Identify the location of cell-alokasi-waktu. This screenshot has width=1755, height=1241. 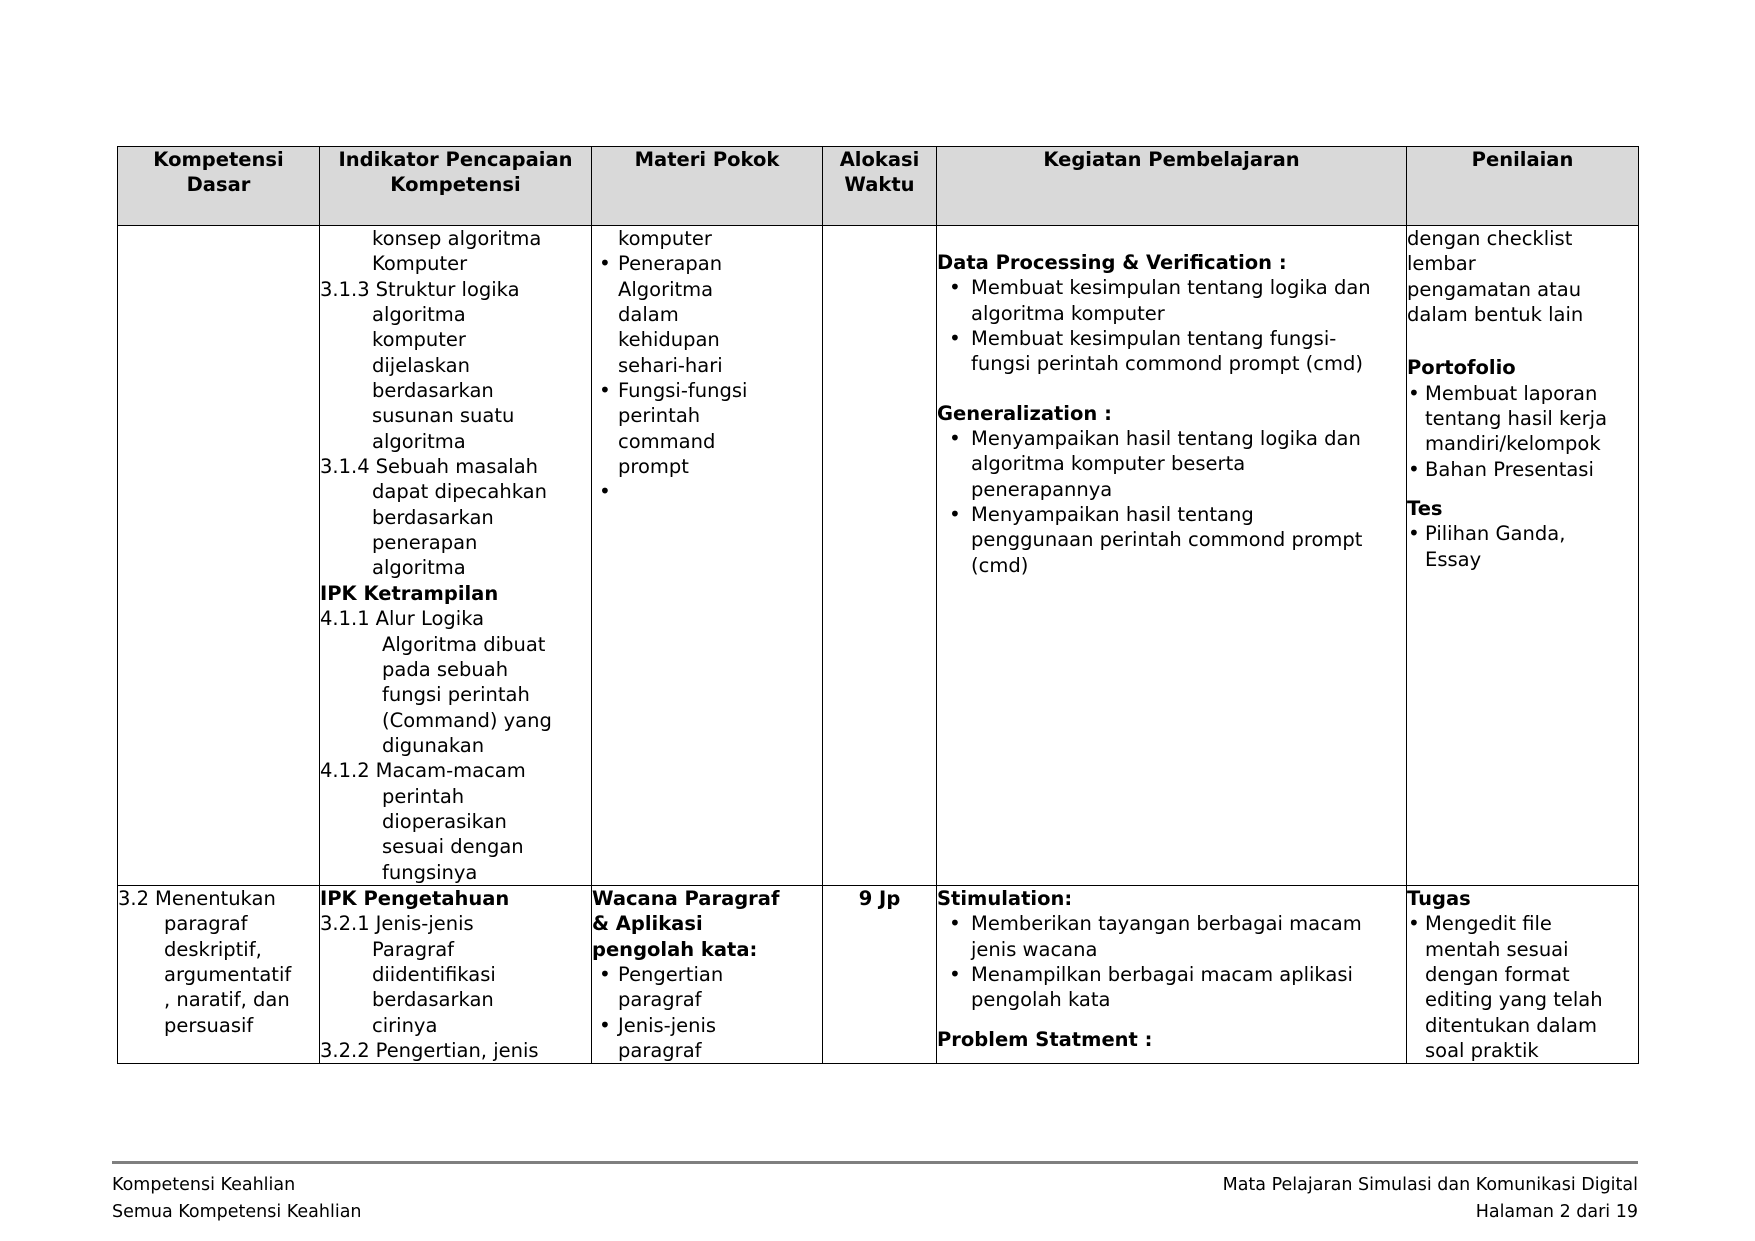
(879, 555).